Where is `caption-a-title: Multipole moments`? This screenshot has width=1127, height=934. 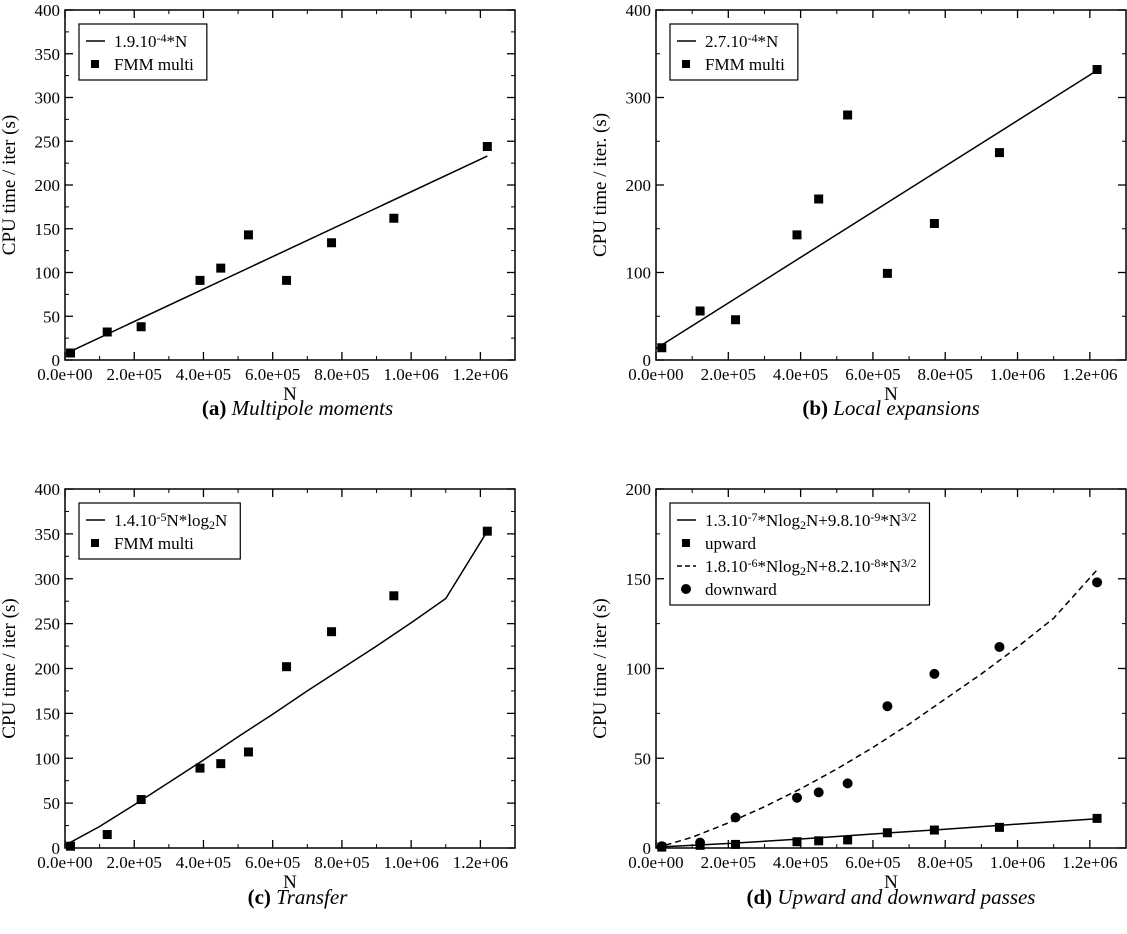
caption-a-title: Multipole moments is located at coordinates (312, 408).